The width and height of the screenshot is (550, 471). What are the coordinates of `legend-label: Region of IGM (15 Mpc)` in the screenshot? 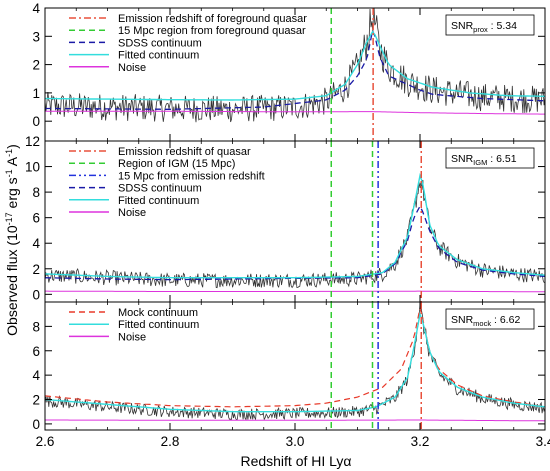 It's located at (176, 164).